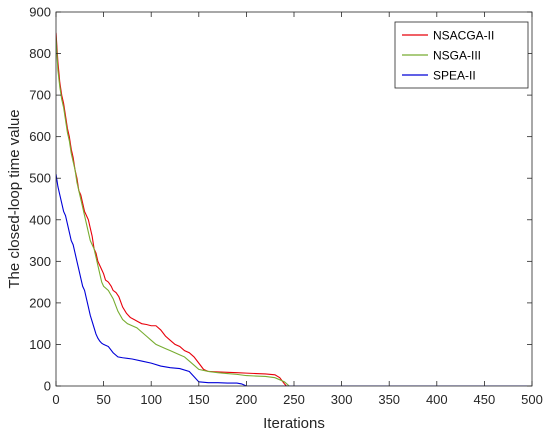  What do you see at coordinates (294, 399) in the screenshot?
I see `x-tick-label: 250` at bounding box center [294, 399].